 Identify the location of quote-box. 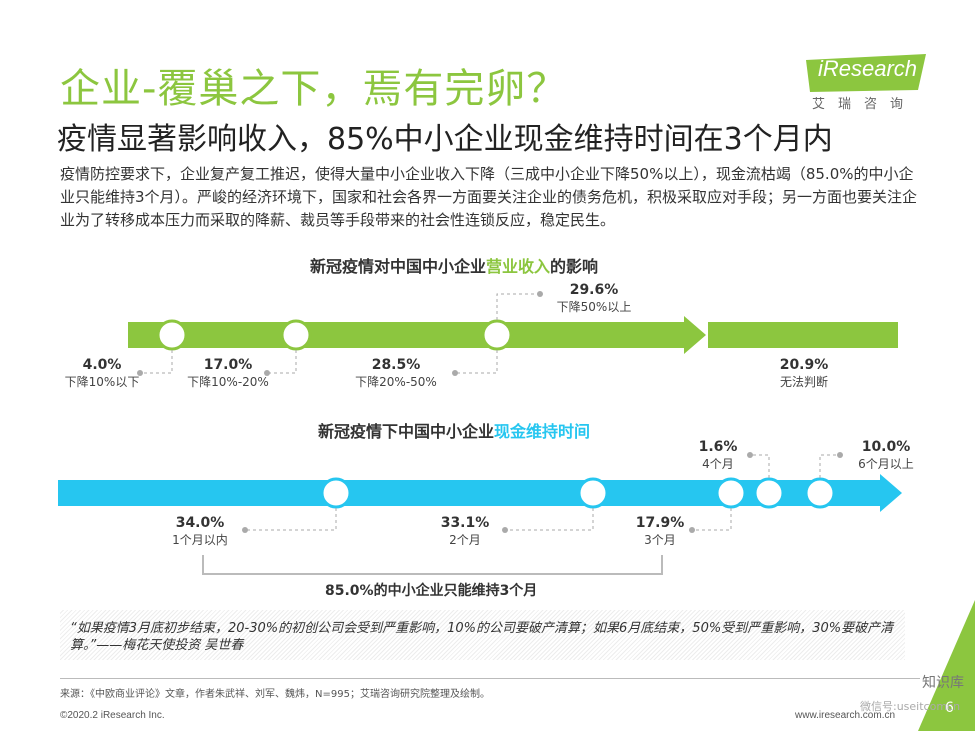
(482, 635).